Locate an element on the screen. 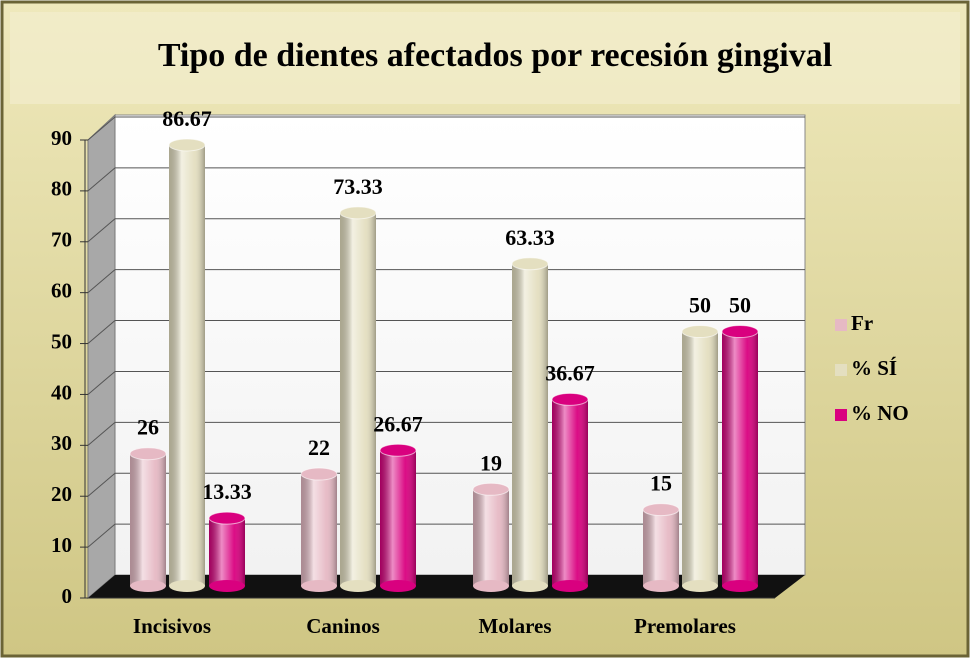 The width and height of the screenshot is (970, 658). y-tick-label: 60 is located at coordinates (61, 290).